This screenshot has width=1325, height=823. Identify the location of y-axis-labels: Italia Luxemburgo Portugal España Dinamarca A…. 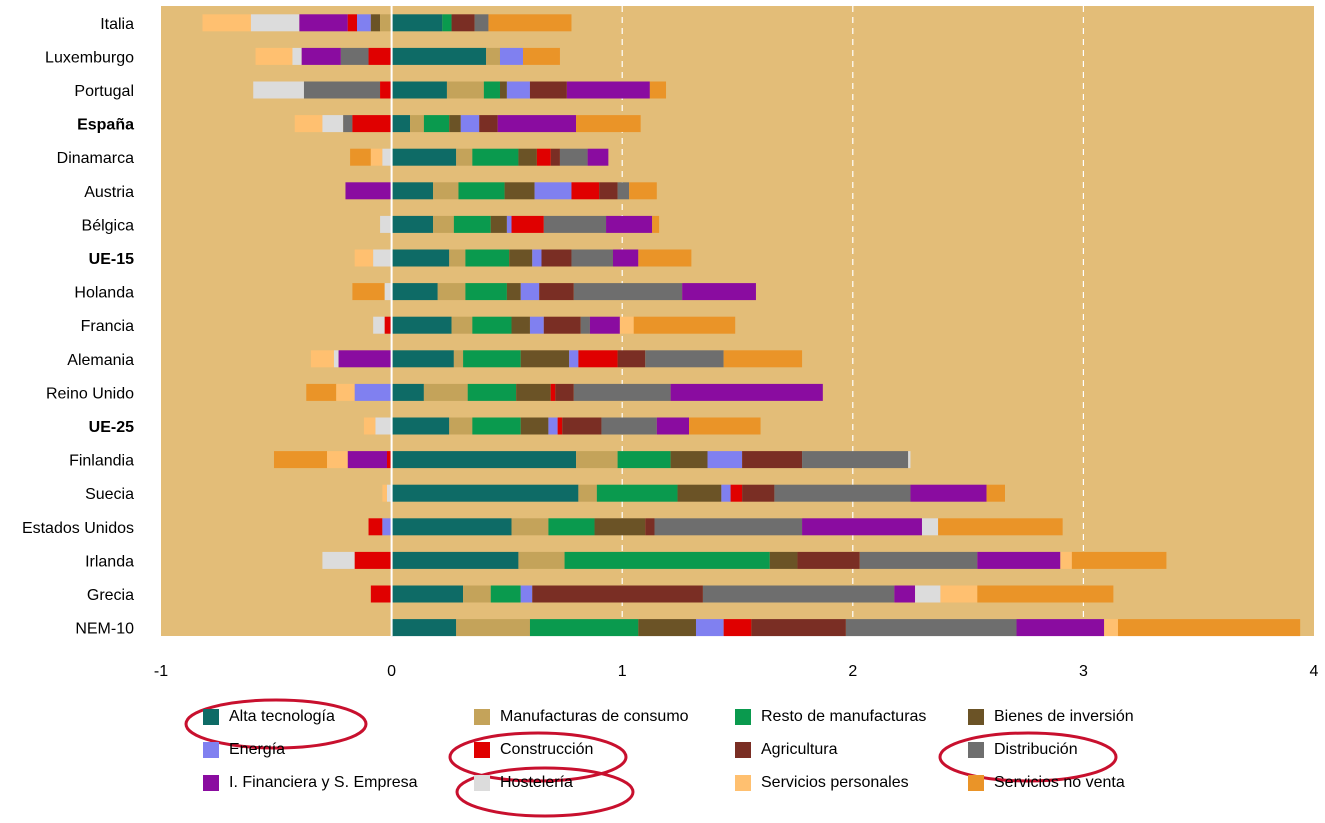
(78, 327).